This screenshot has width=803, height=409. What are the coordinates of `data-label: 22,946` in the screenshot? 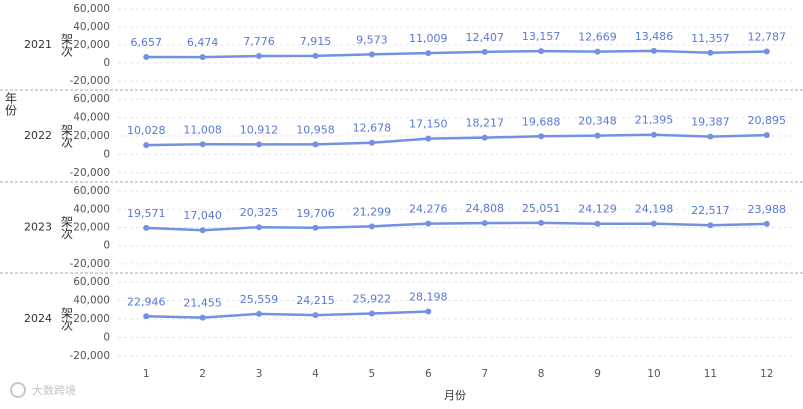 It's located at (146, 301).